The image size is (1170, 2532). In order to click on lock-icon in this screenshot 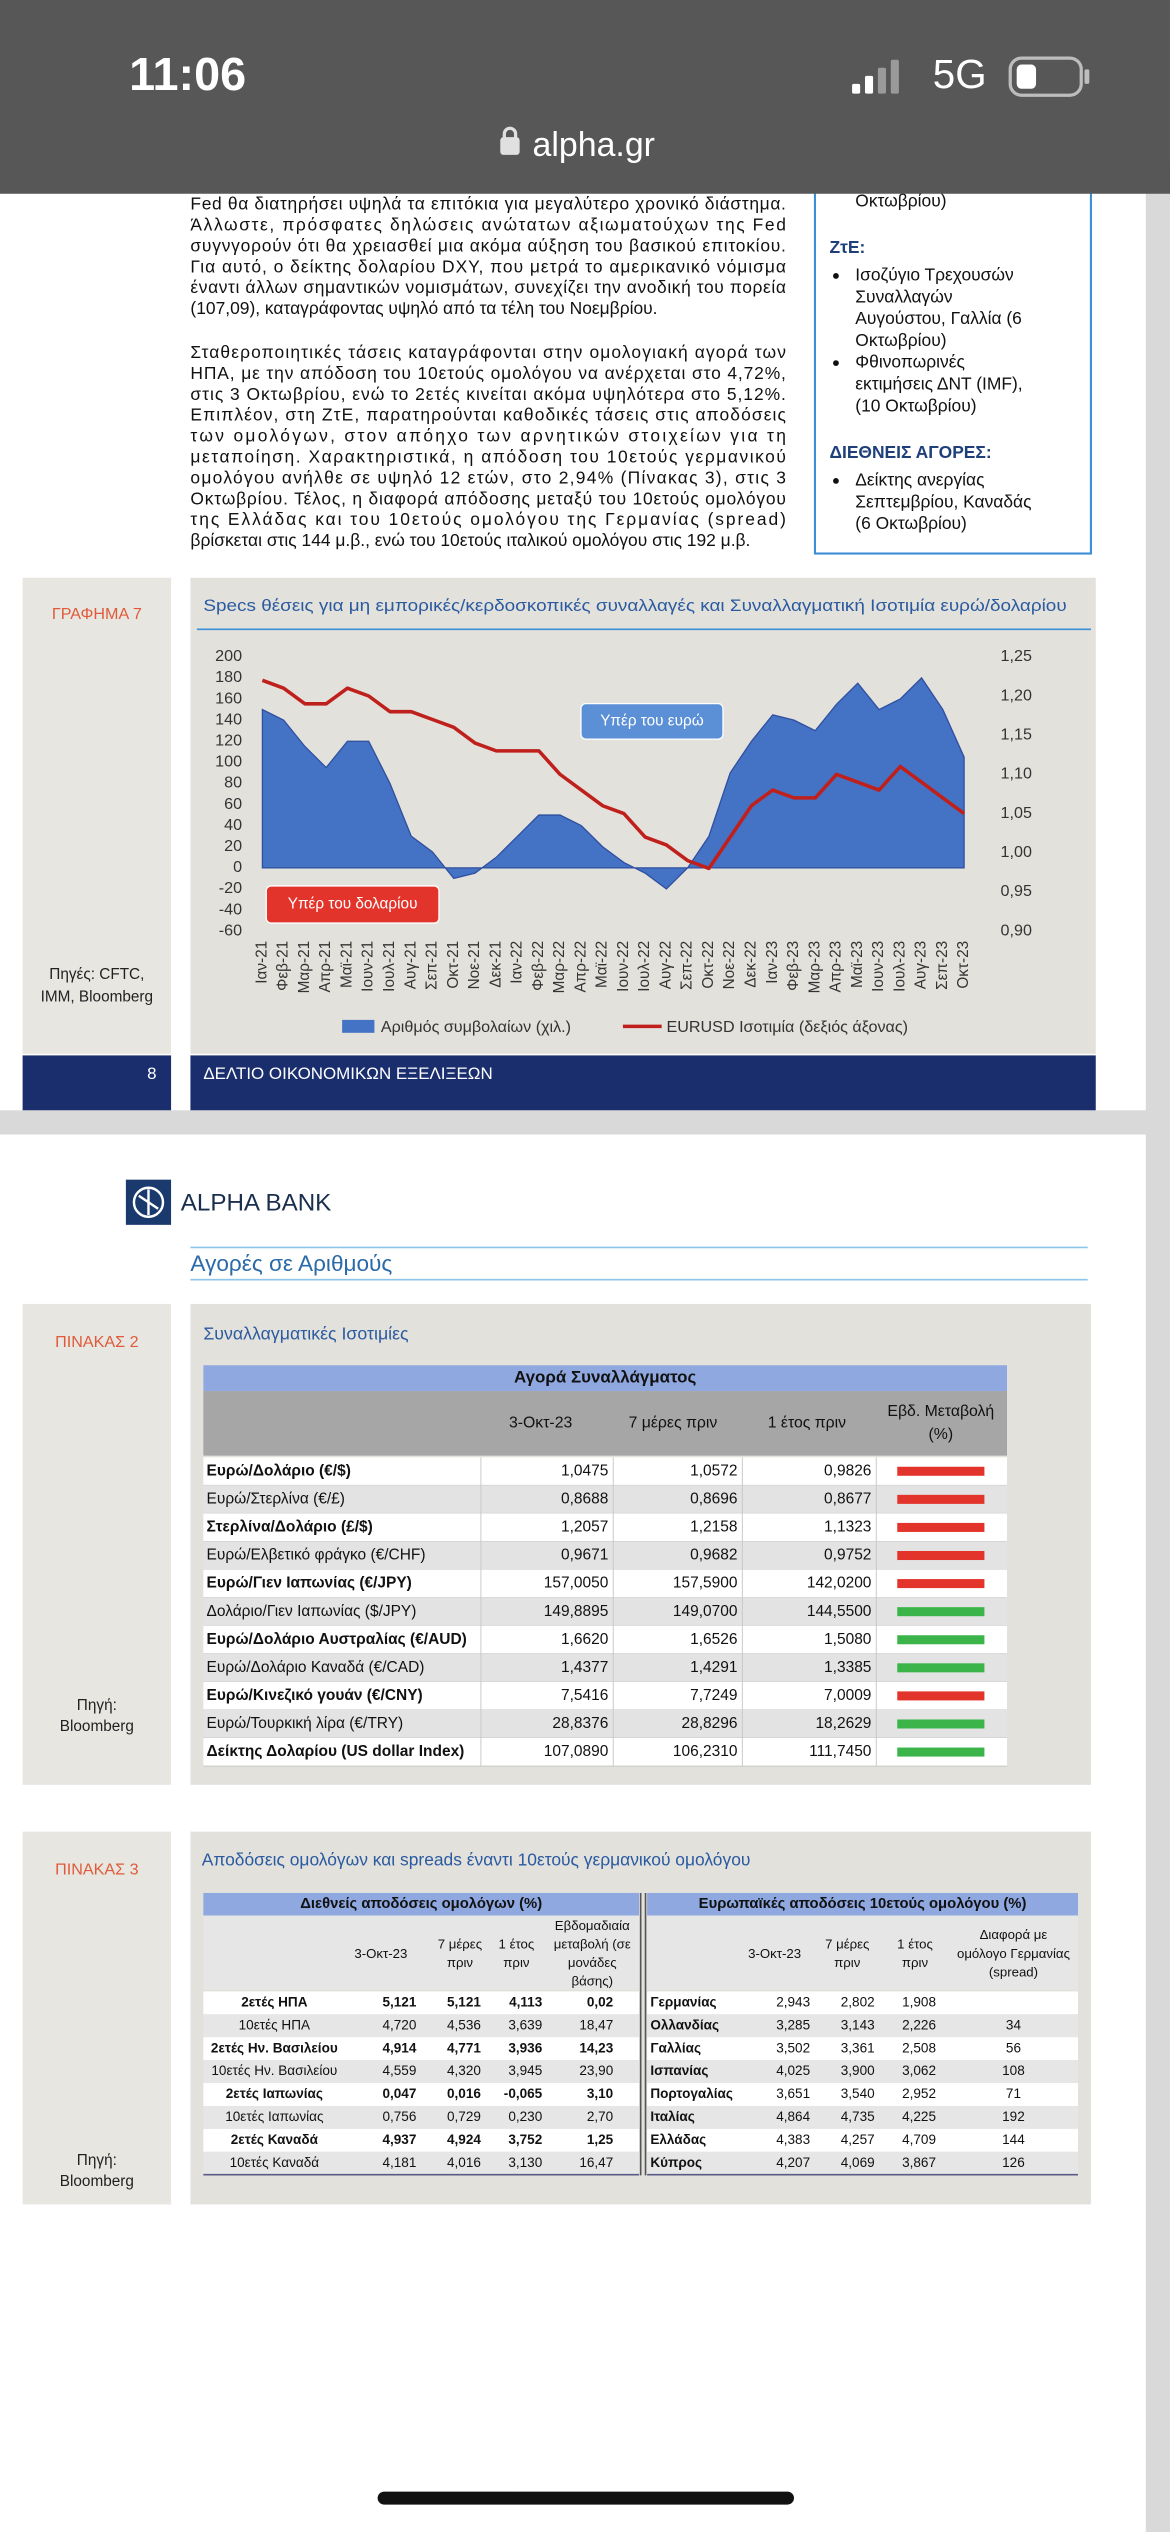, I will do `click(510, 146)`.